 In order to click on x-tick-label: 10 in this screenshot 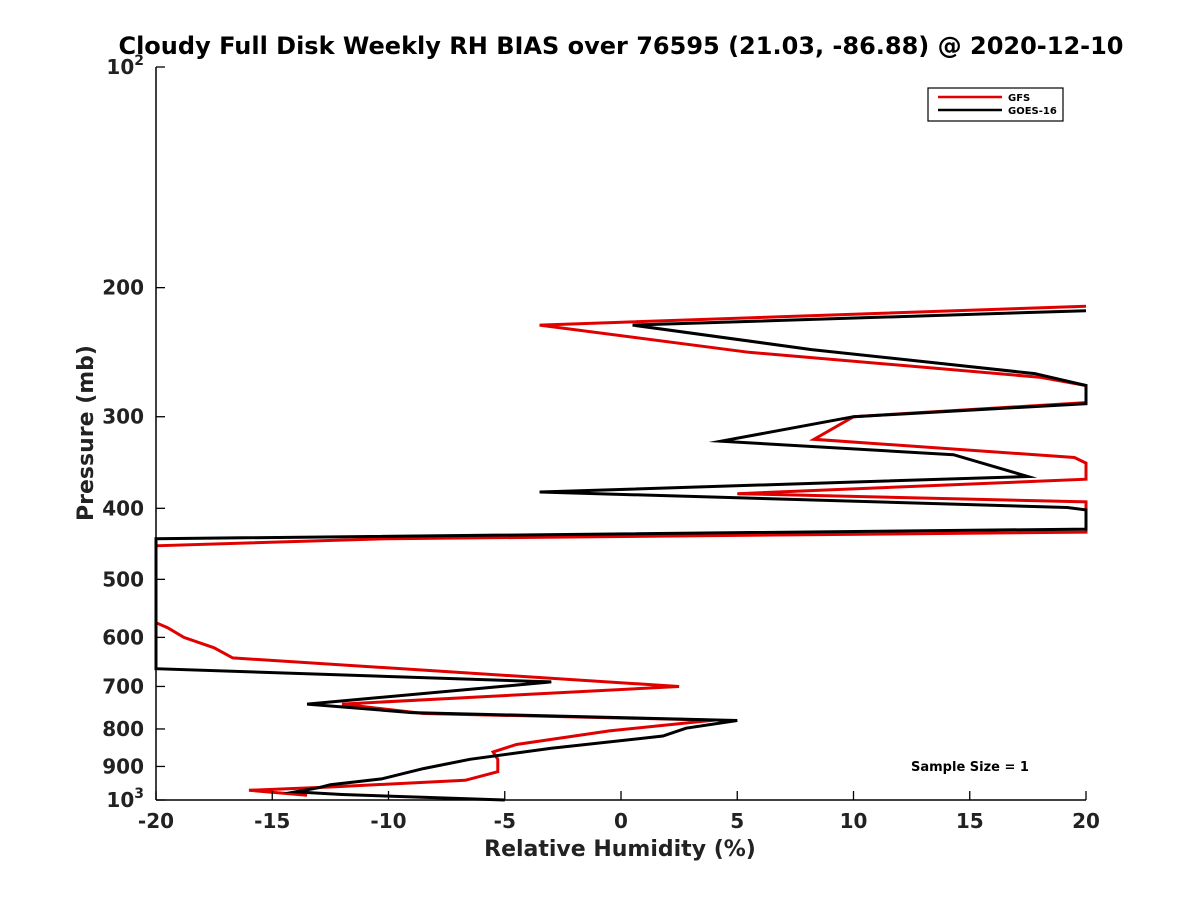, I will do `click(854, 821)`.